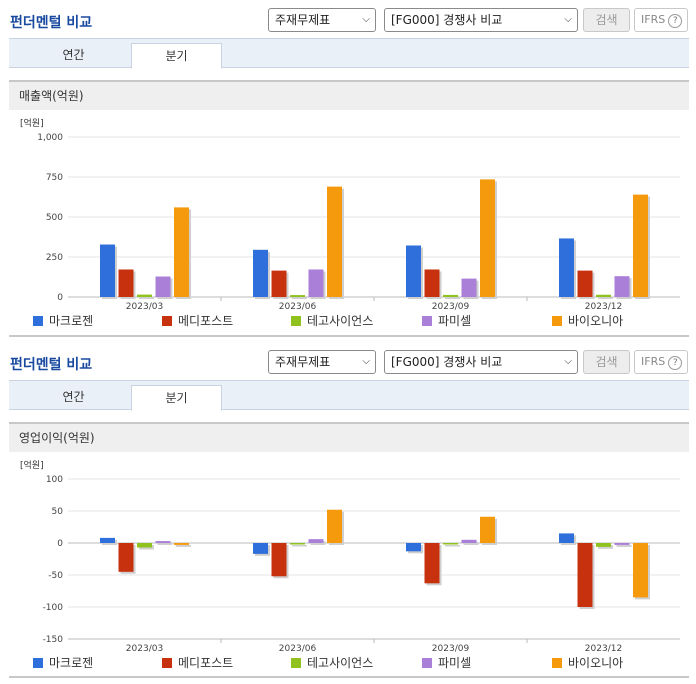 The height and width of the screenshot is (684, 696). What do you see at coordinates (50, 138) in the screenshot?
I see `y-tick-label: 1,000` at bounding box center [50, 138].